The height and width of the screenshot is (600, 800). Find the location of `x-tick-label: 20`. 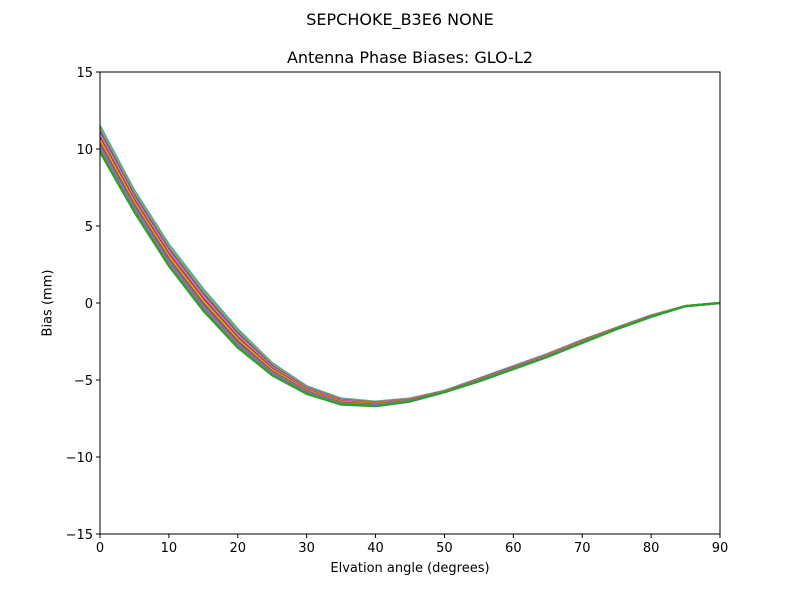

x-tick-label: 20 is located at coordinates (238, 548).